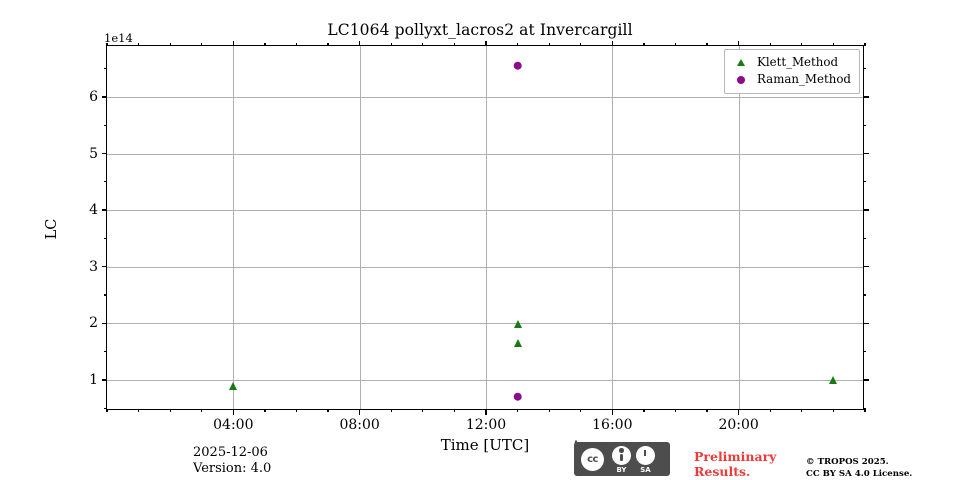  I want to click on cc-by-body-icon, so click(621, 457).